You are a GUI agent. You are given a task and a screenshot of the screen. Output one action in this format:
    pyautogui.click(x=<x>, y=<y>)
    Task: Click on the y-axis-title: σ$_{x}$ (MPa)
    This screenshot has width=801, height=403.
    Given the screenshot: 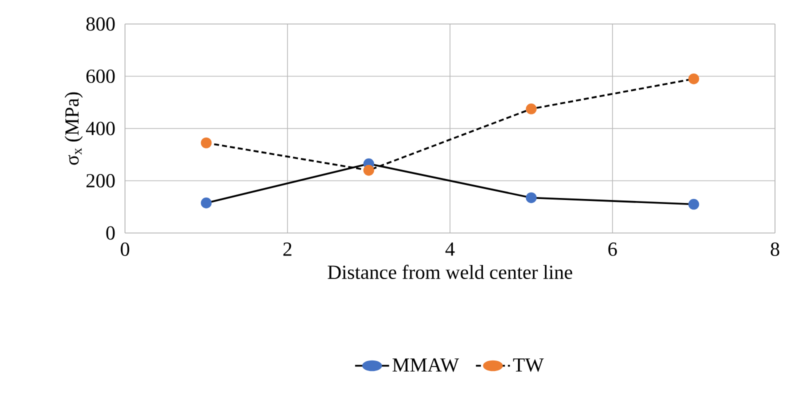 What is the action you would take?
    pyautogui.click(x=73, y=128)
    